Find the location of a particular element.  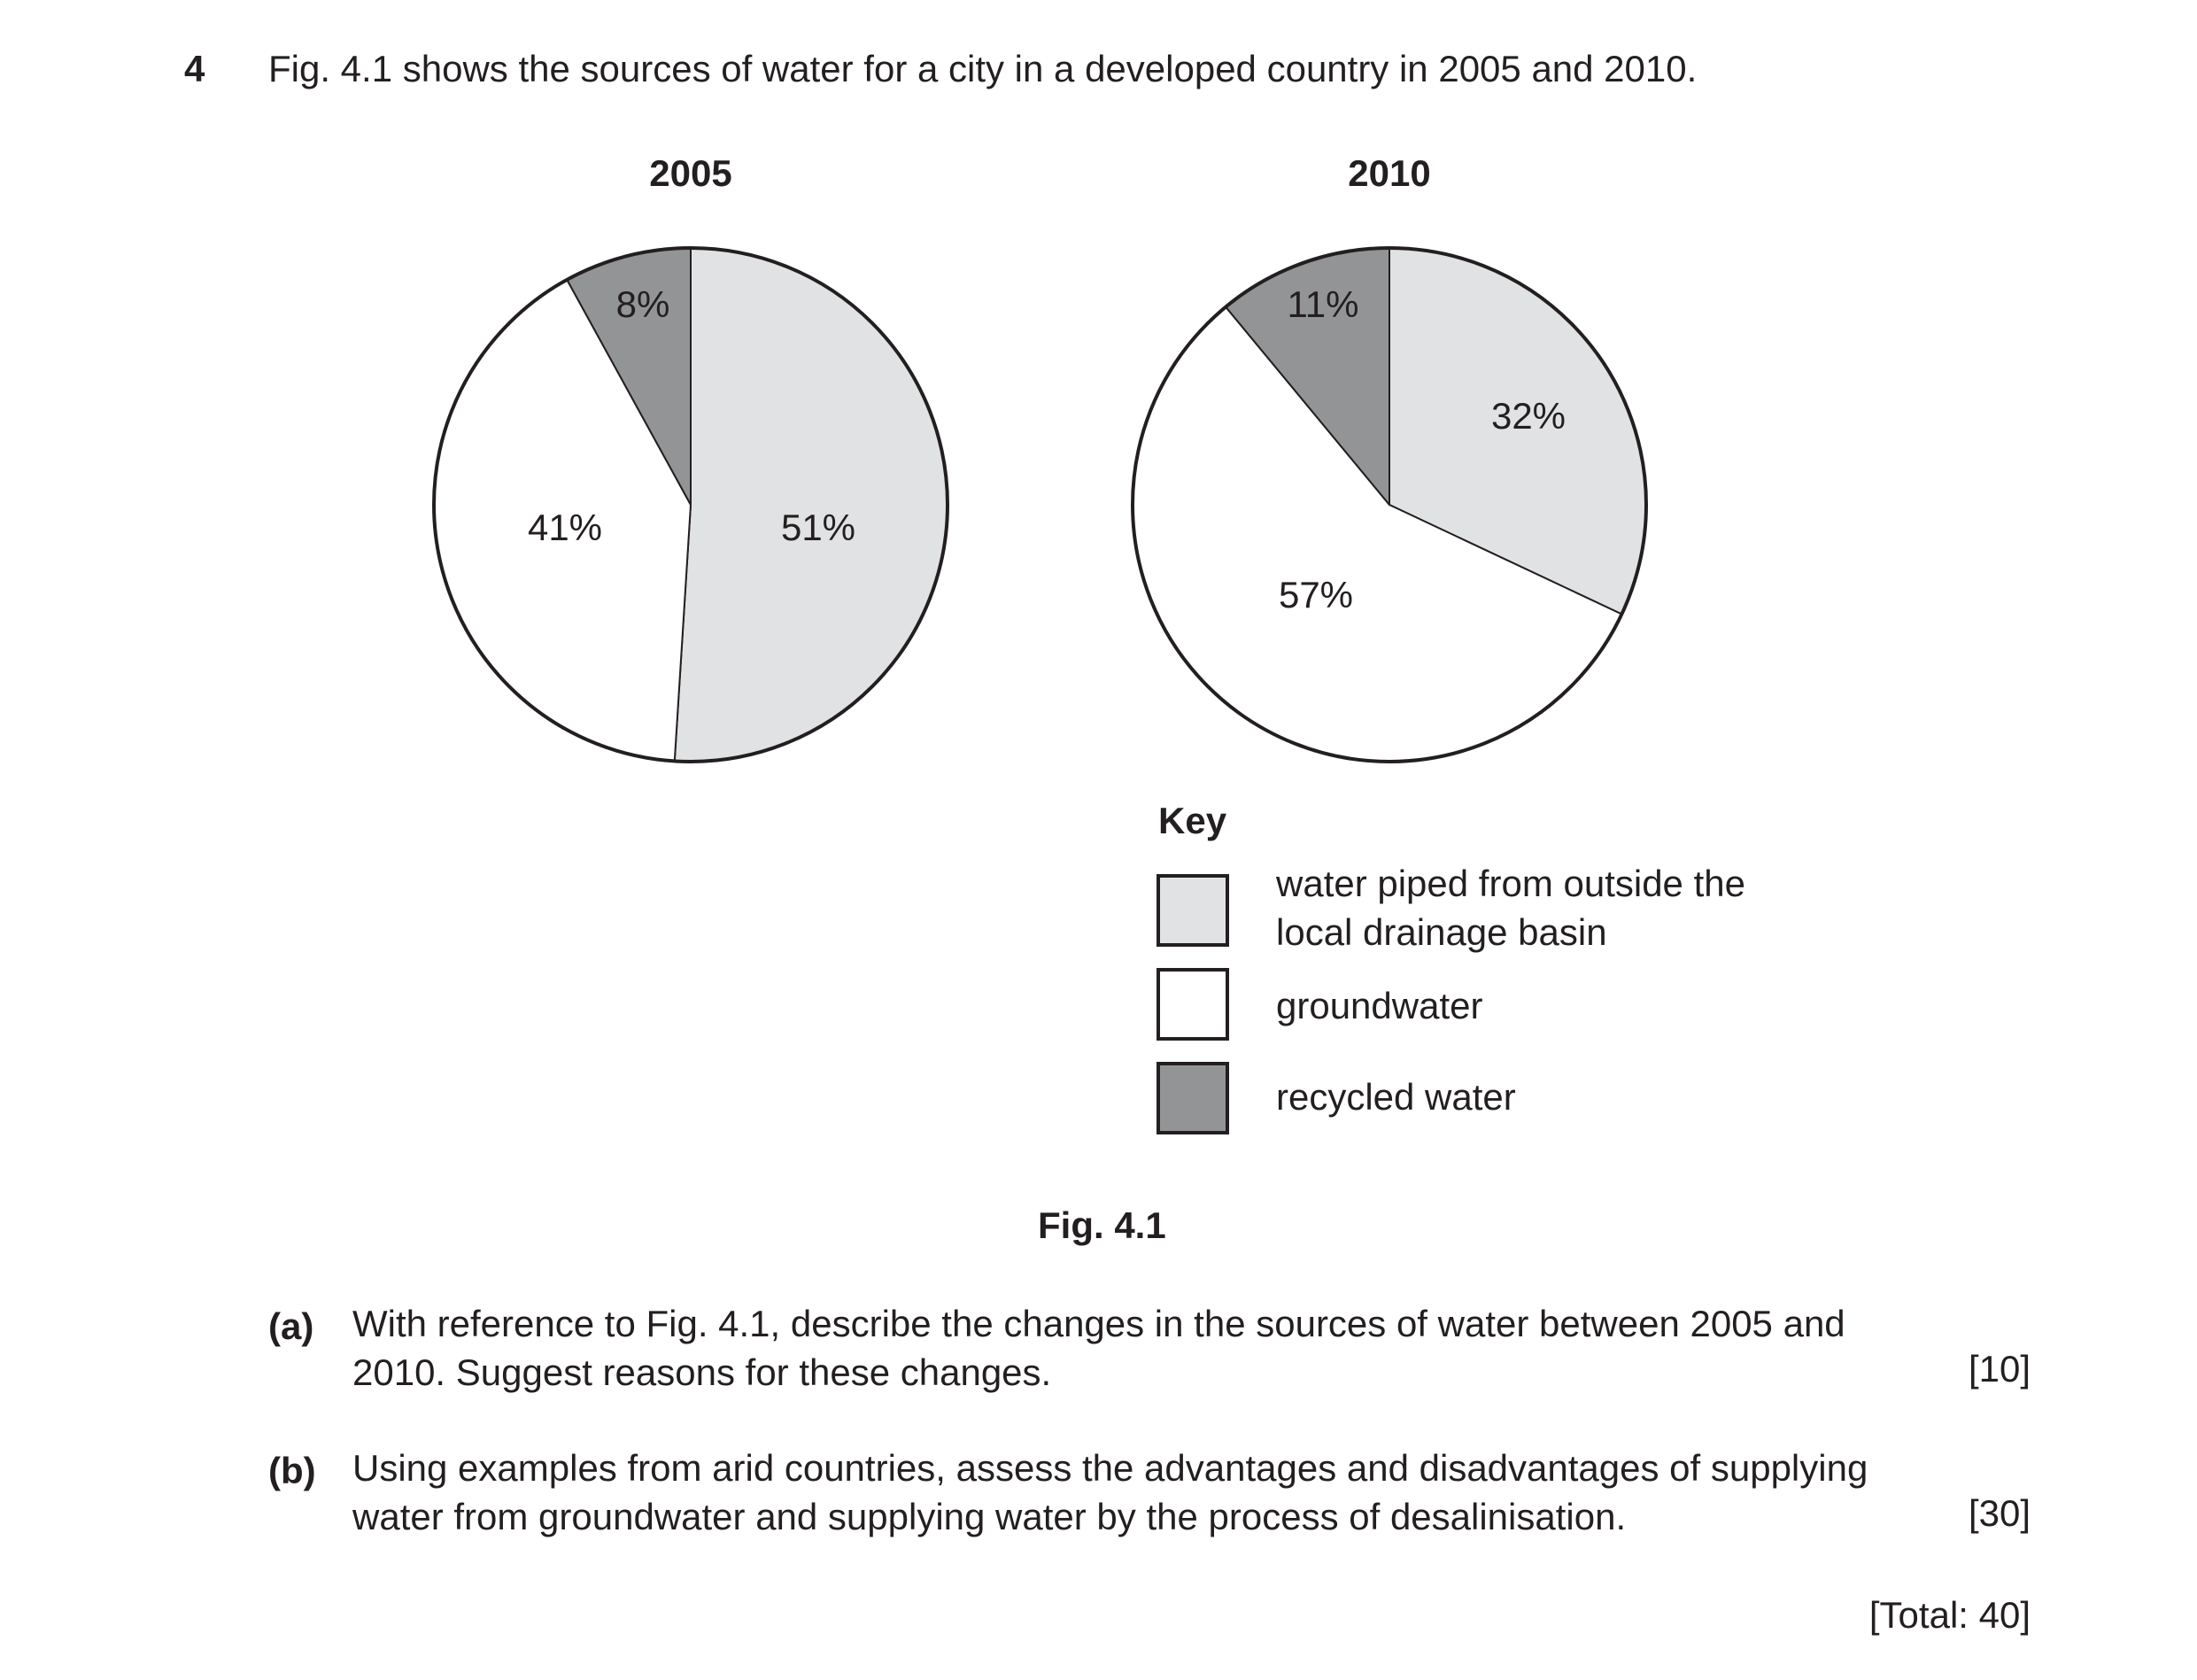

part-b-label: (b) is located at coordinates (292, 1470).